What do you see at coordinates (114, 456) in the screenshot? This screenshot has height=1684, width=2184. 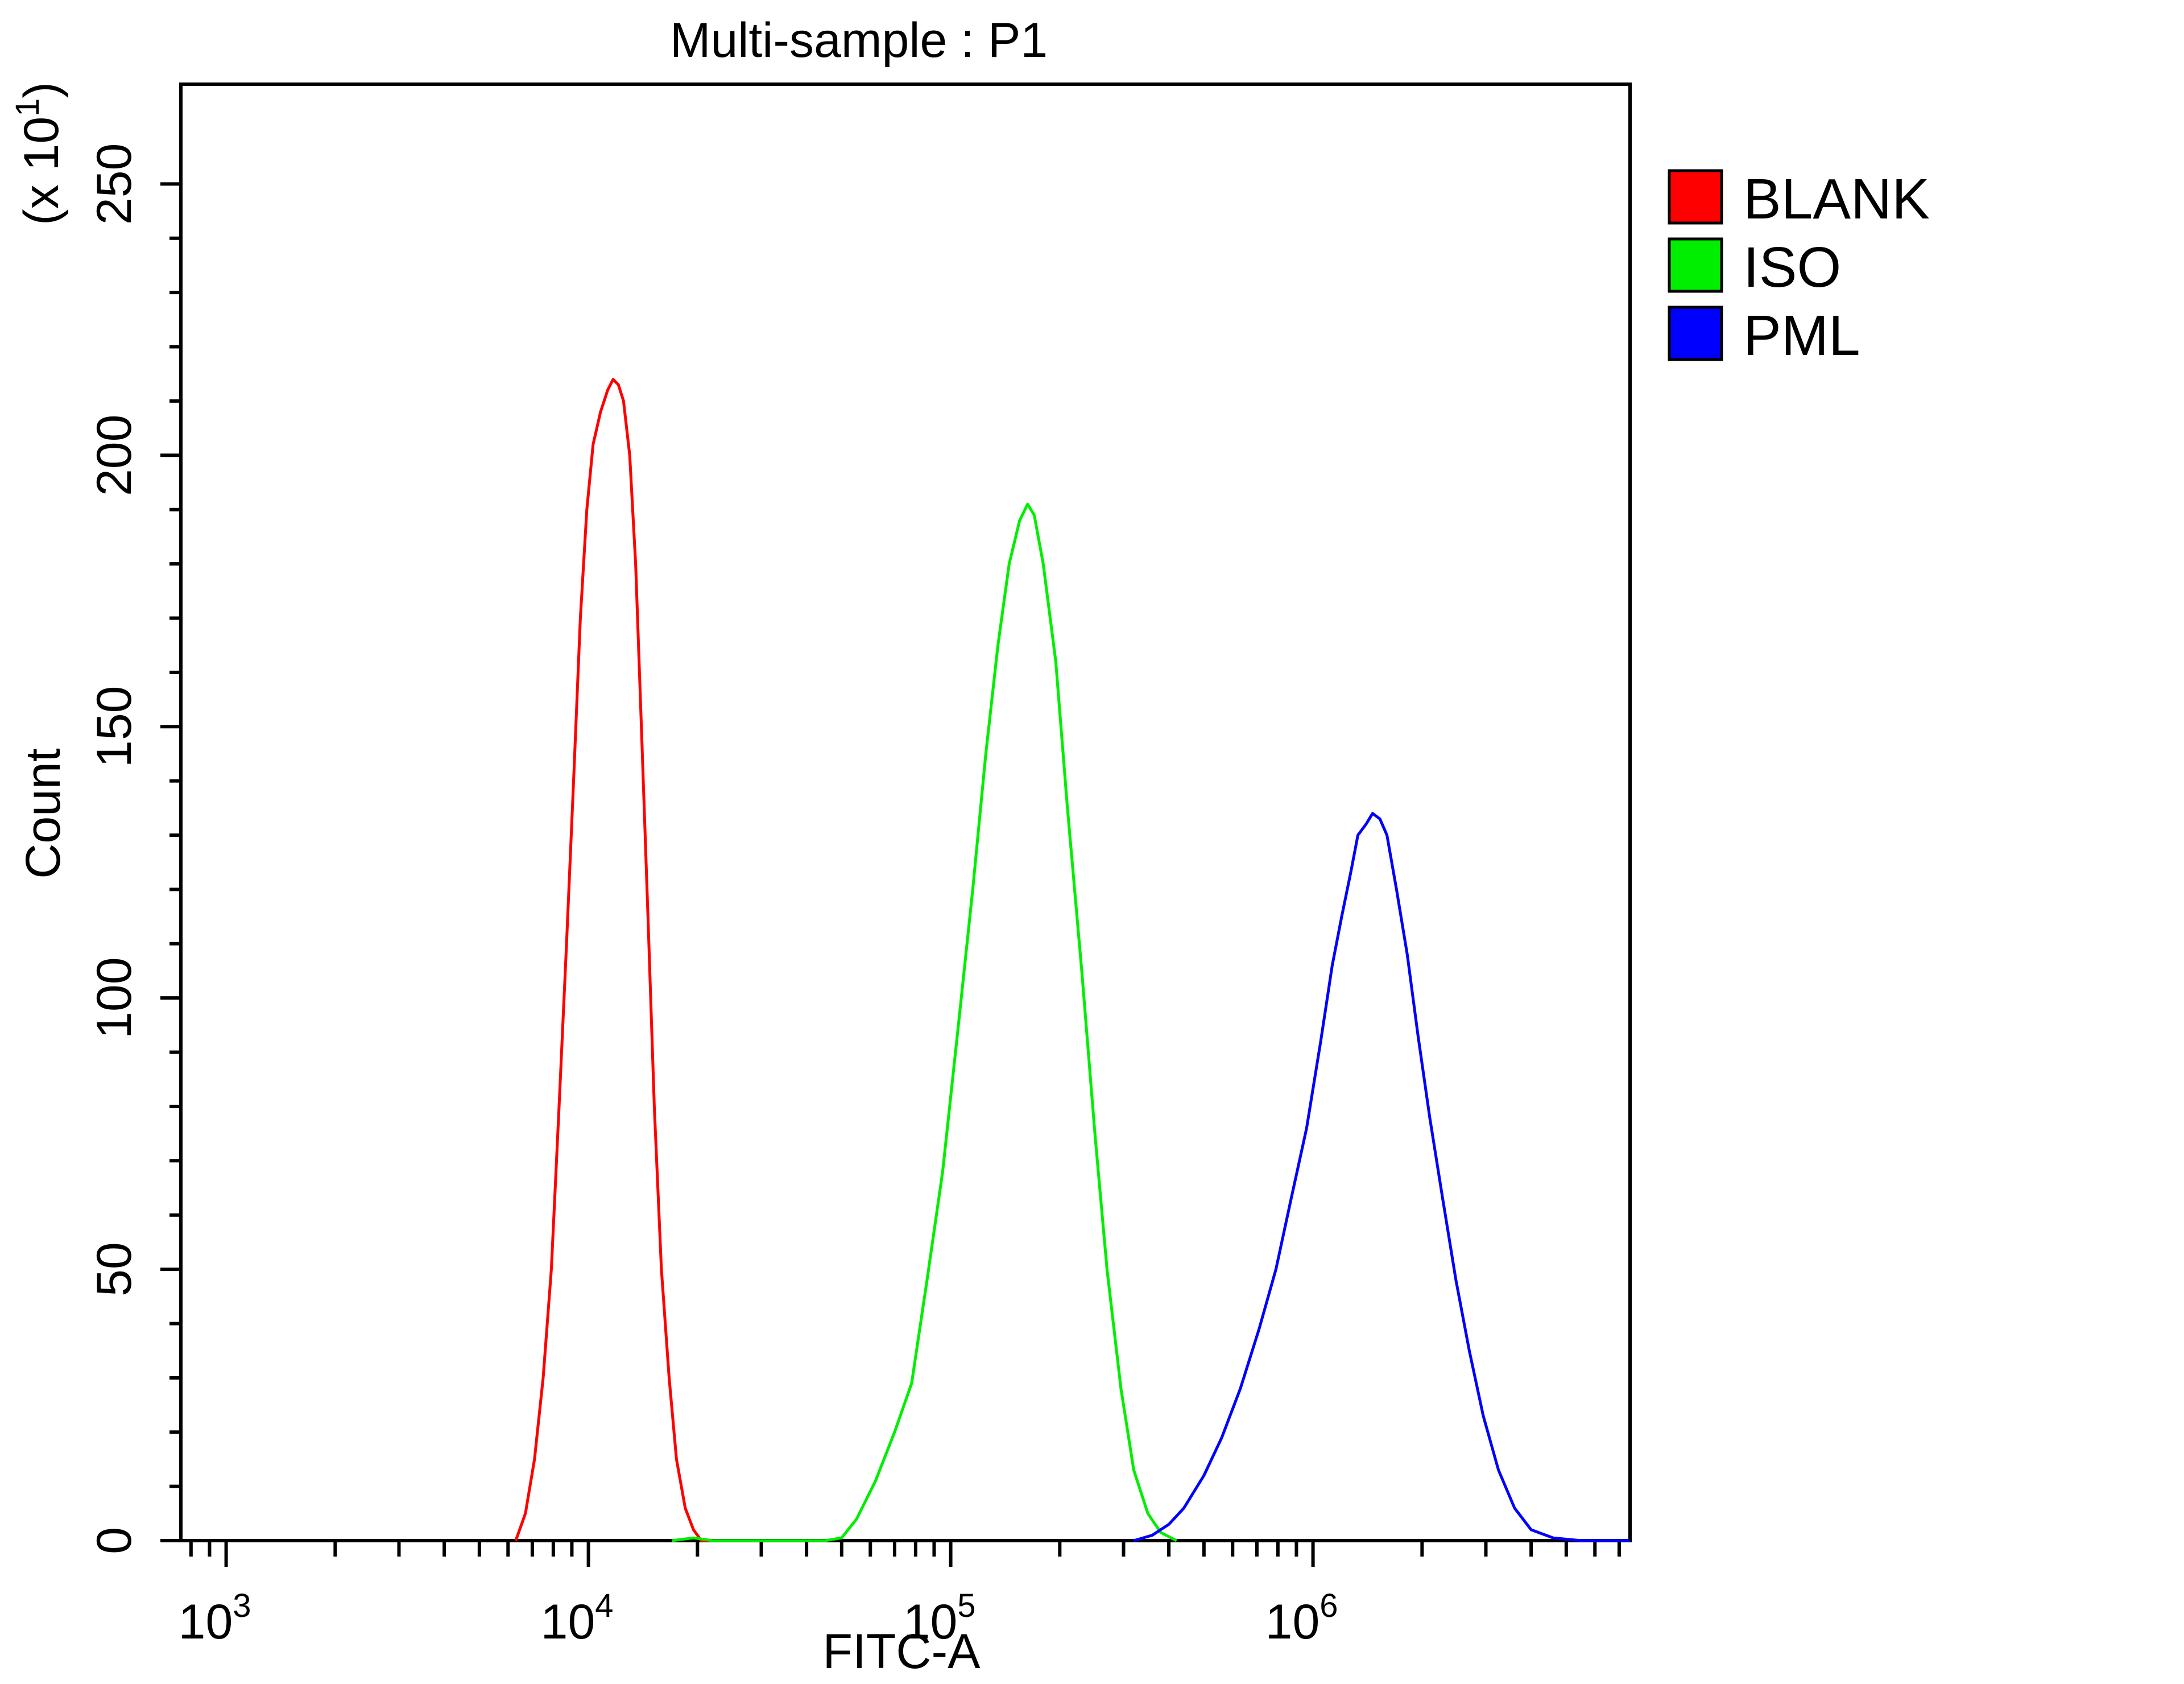 I see `y-tick-label: 200` at bounding box center [114, 456].